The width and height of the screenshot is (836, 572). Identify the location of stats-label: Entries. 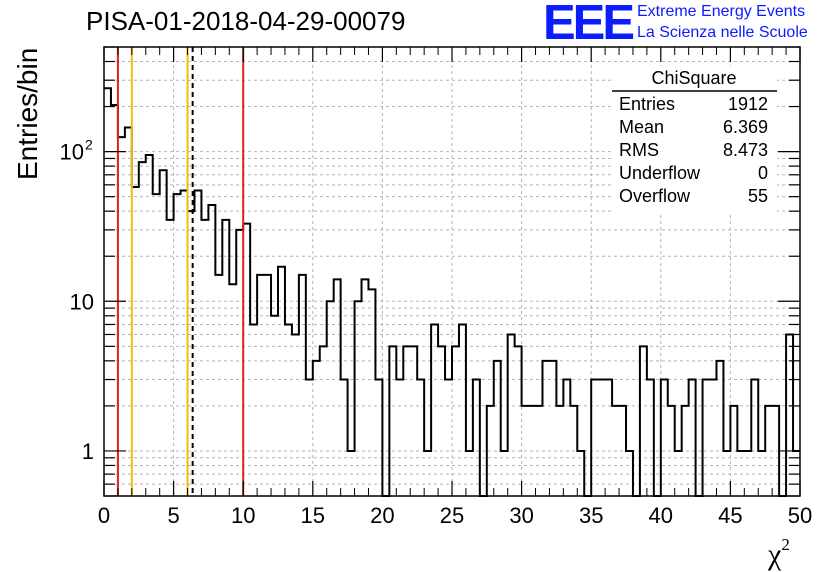
(647, 104).